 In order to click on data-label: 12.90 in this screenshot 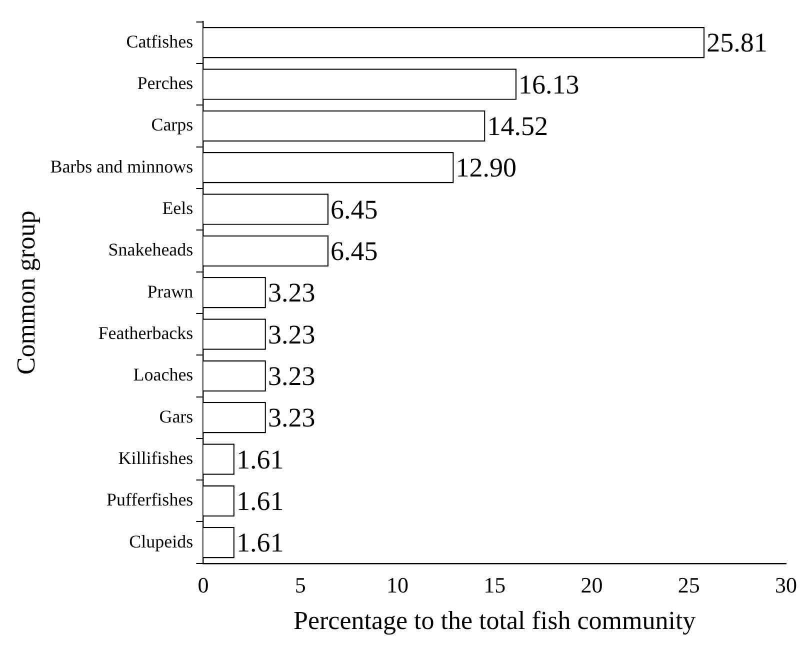, I will do `click(486, 167)`.